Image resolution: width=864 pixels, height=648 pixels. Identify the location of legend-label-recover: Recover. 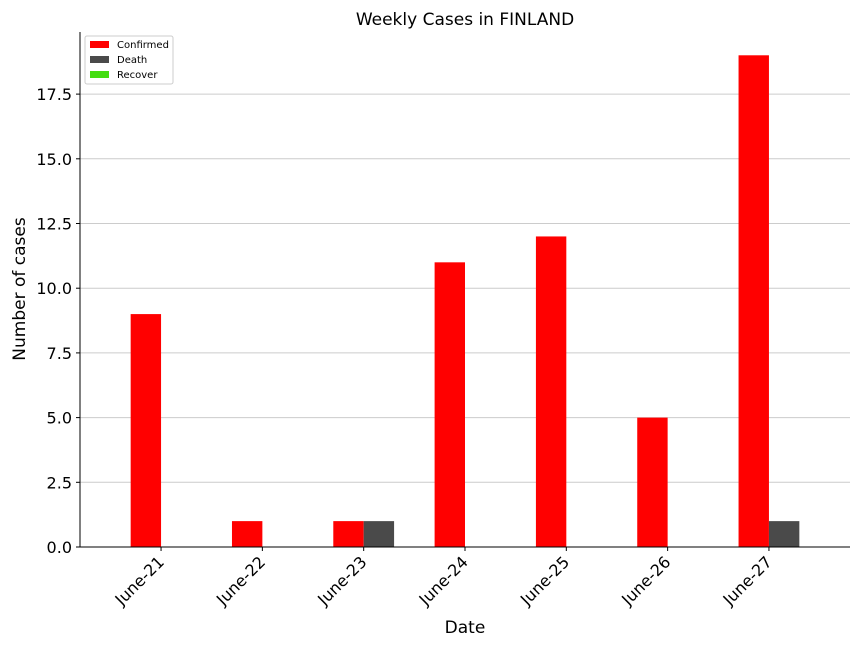
(137, 75).